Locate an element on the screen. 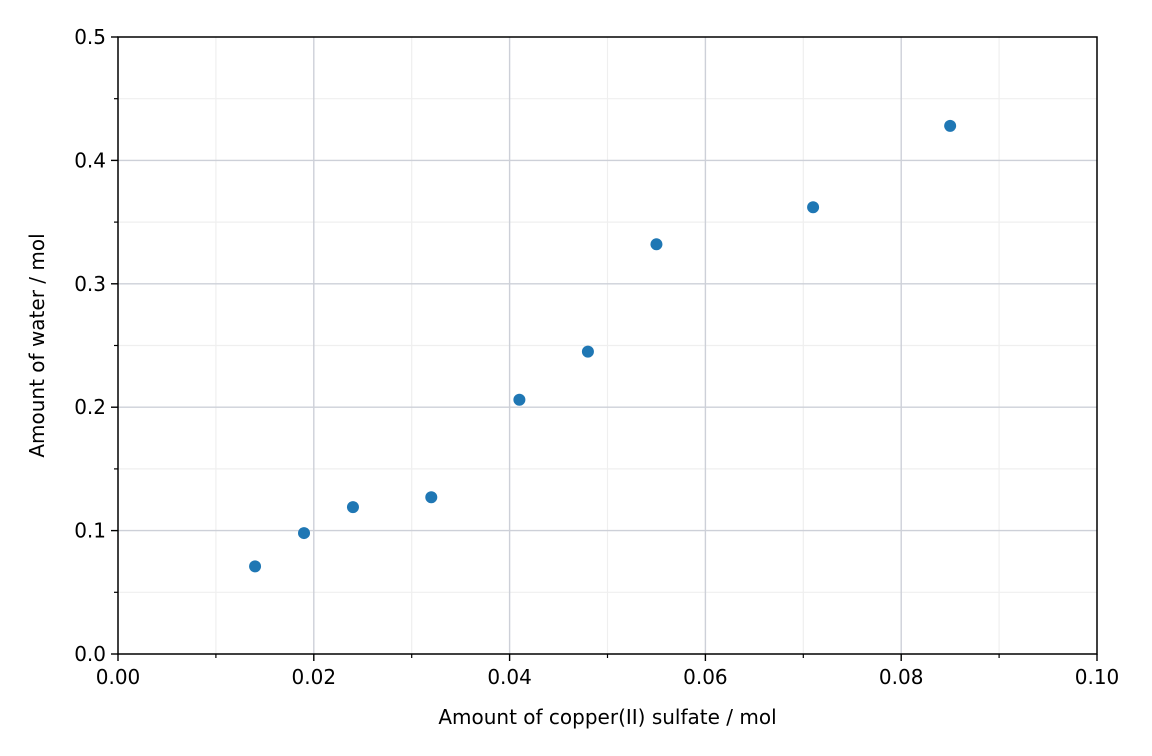 The height and width of the screenshot is (756, 1152). y-tick-label: 0.0 is located at coordinates (90, 654).